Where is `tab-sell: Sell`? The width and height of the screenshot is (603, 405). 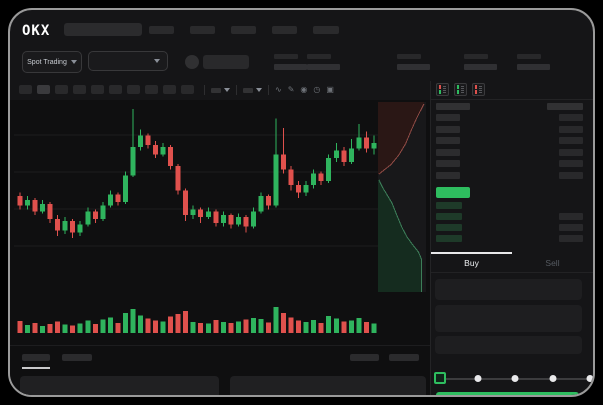 tab-sell: Sell is located at coordinates (552, 262).